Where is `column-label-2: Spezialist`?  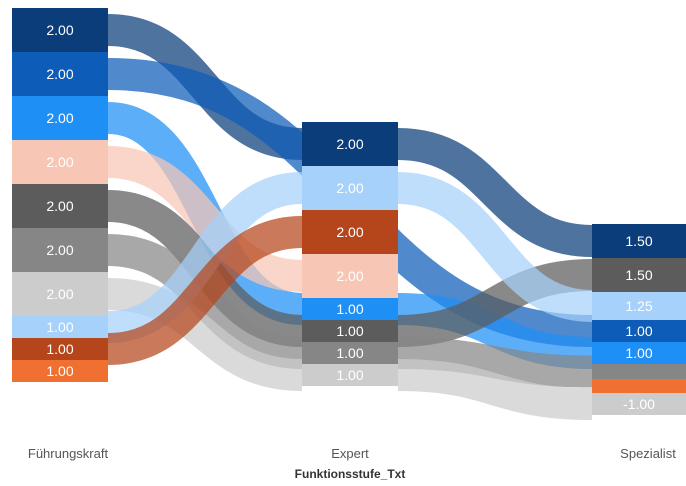 column-label-2: Spezialist is located at coordinates (648, 453).